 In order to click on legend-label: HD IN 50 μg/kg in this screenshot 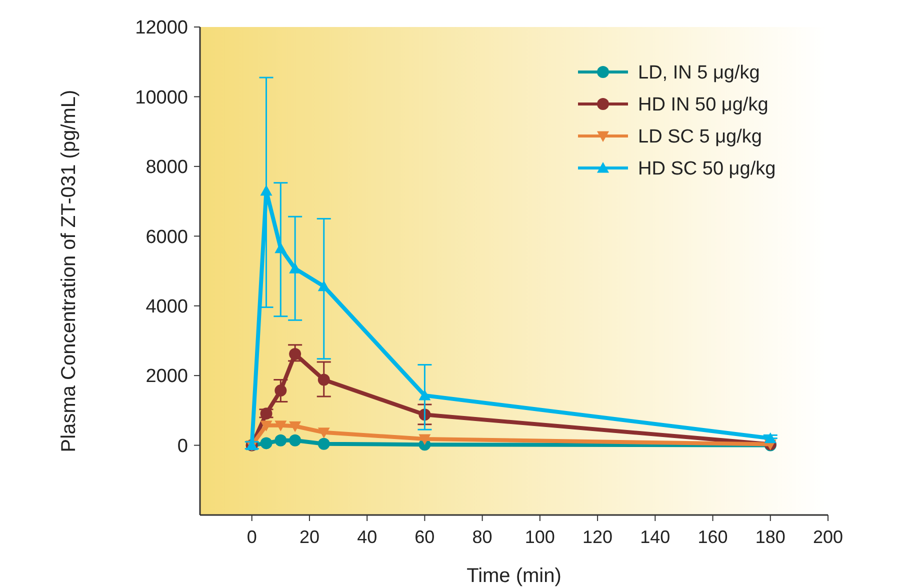, I will do `click(703, 105)`.